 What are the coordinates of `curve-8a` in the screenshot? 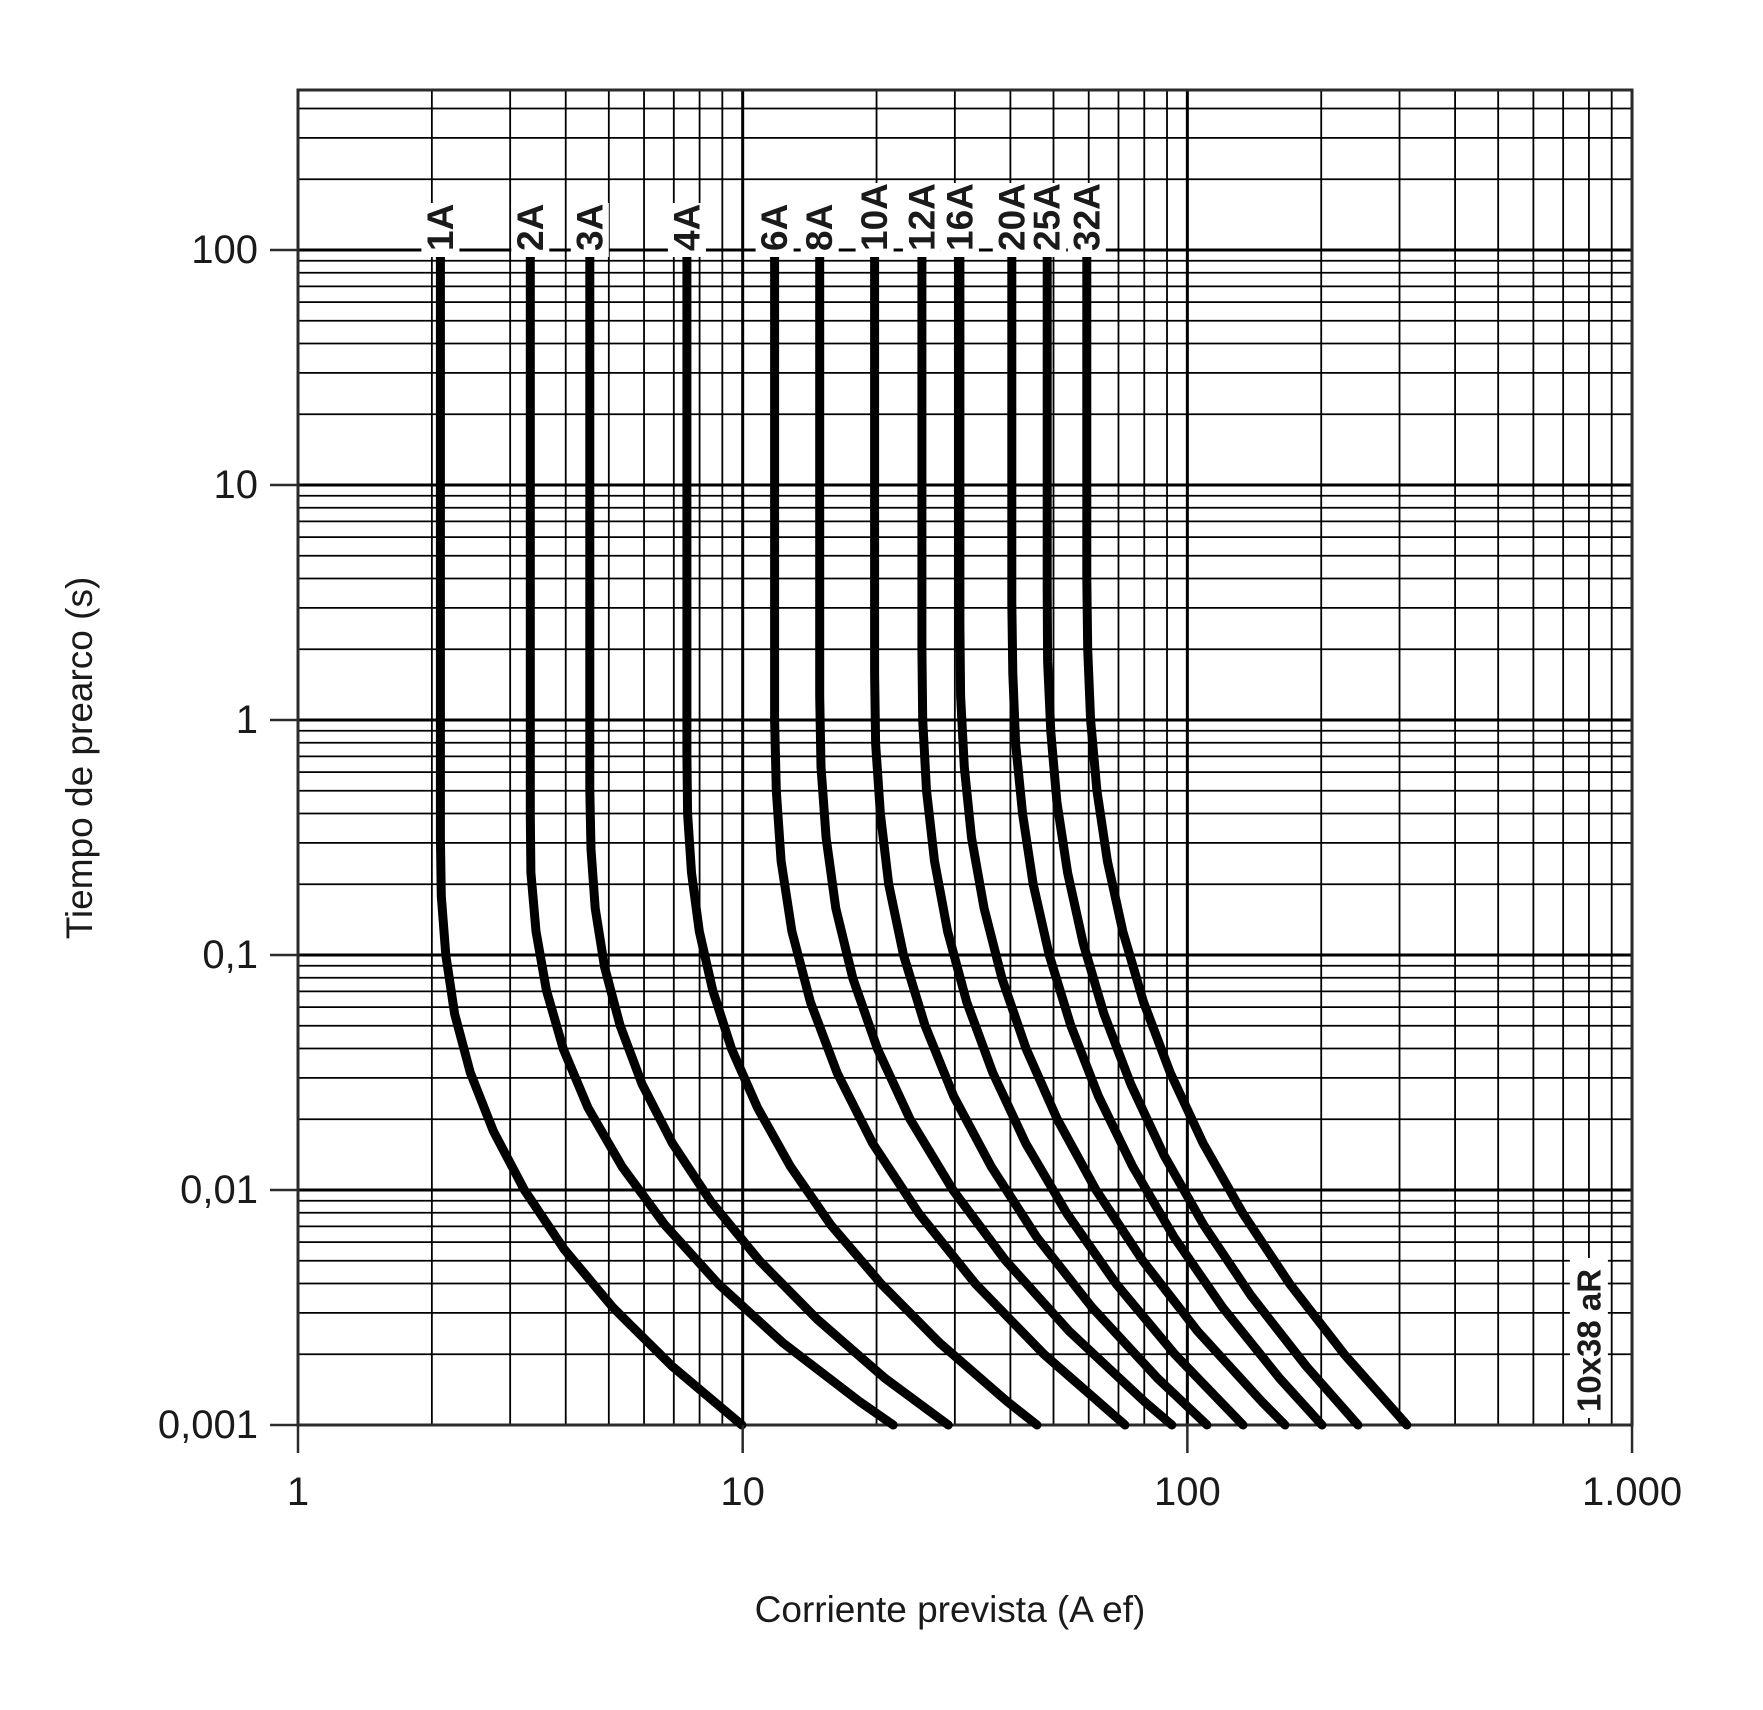 It's located at (996, 837).